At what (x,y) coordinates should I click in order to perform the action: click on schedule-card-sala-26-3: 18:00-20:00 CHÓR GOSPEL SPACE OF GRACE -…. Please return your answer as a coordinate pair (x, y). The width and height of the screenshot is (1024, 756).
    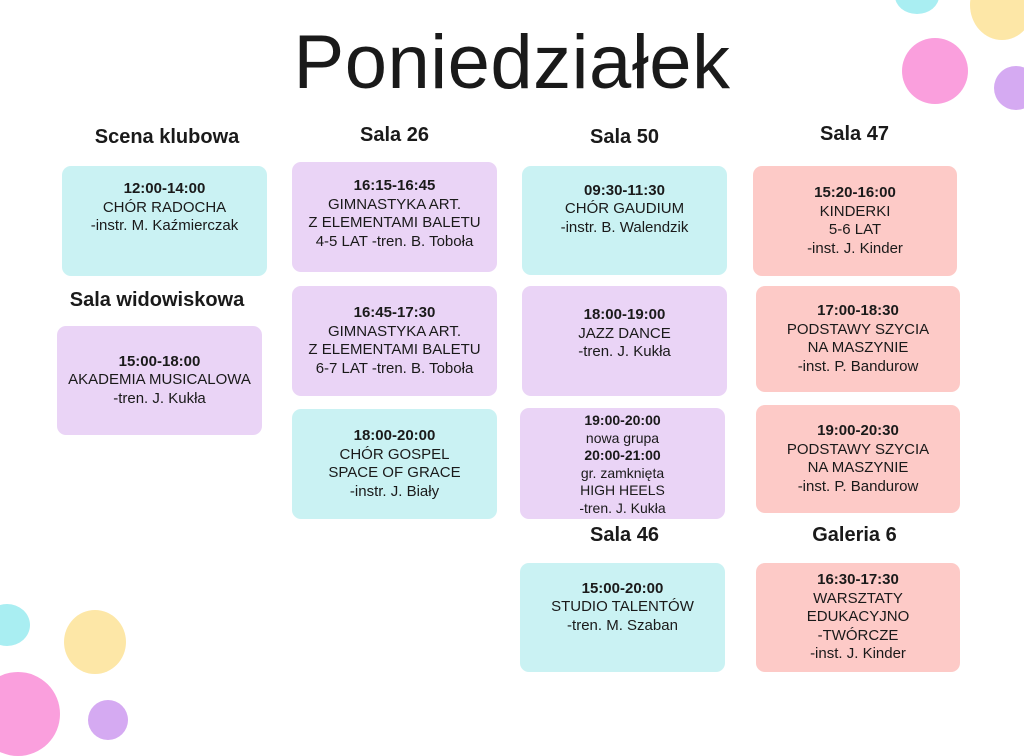
    Looking at the image, I should click on (394, 464).